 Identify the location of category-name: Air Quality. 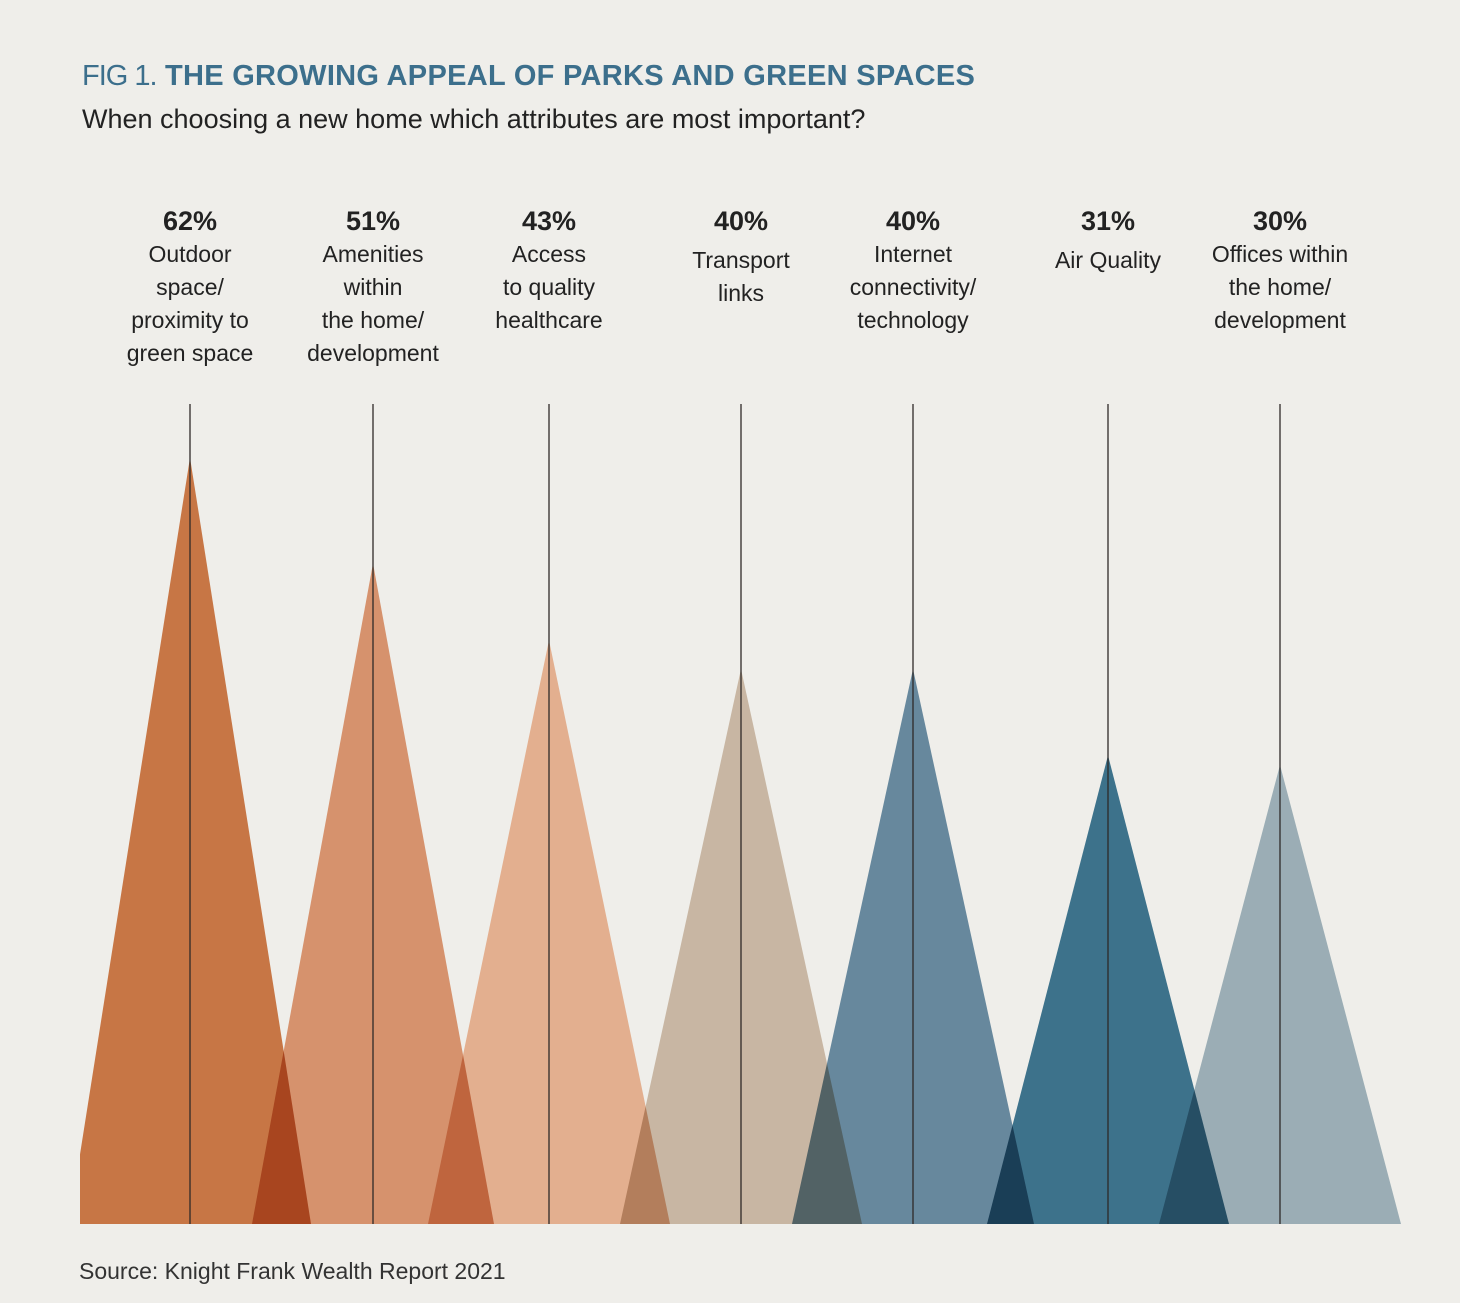
(1108, 260).